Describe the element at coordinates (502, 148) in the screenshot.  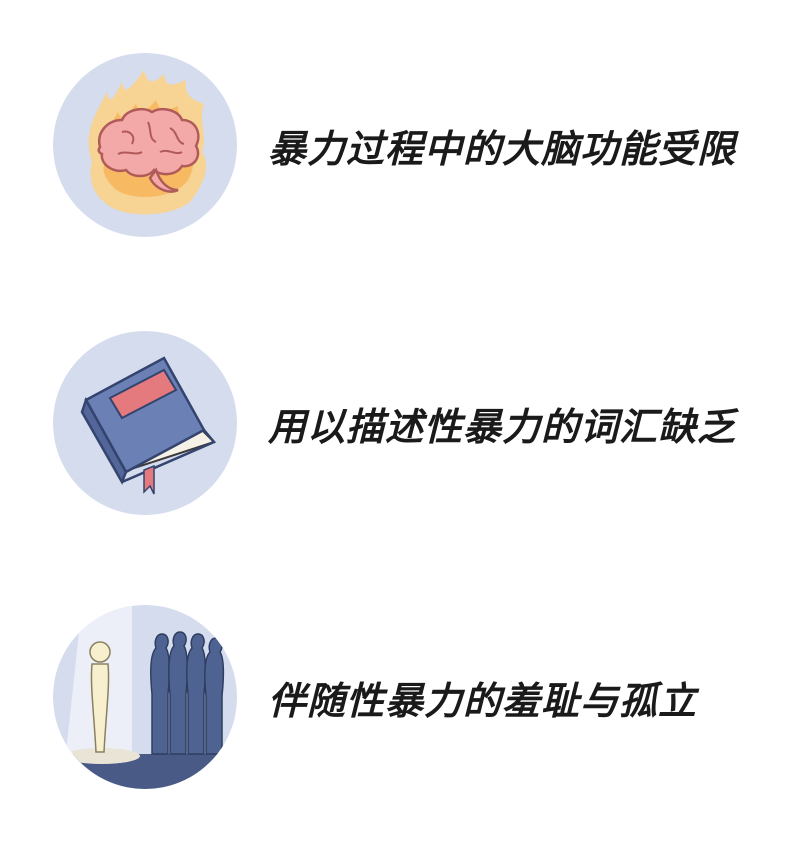
I see `item-label-brain: 暴力过程中的大脑功能受限` at that location.